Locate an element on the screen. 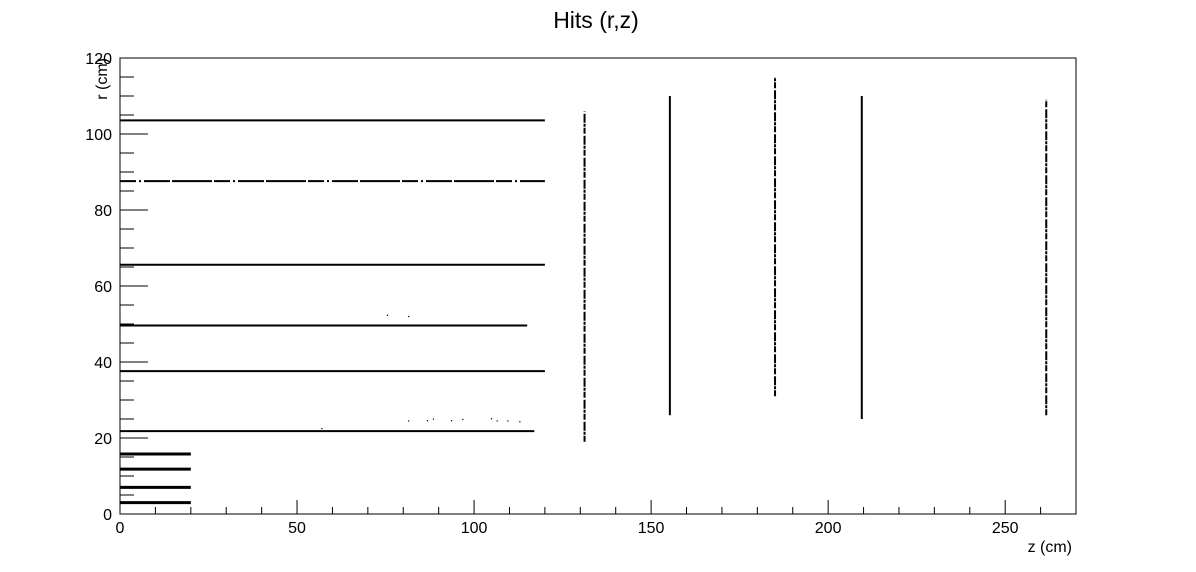 Image resolution: width=1196 pixels, height=572 pixels. y-tick-label-0: 0 is located at coordinates (107, 515).